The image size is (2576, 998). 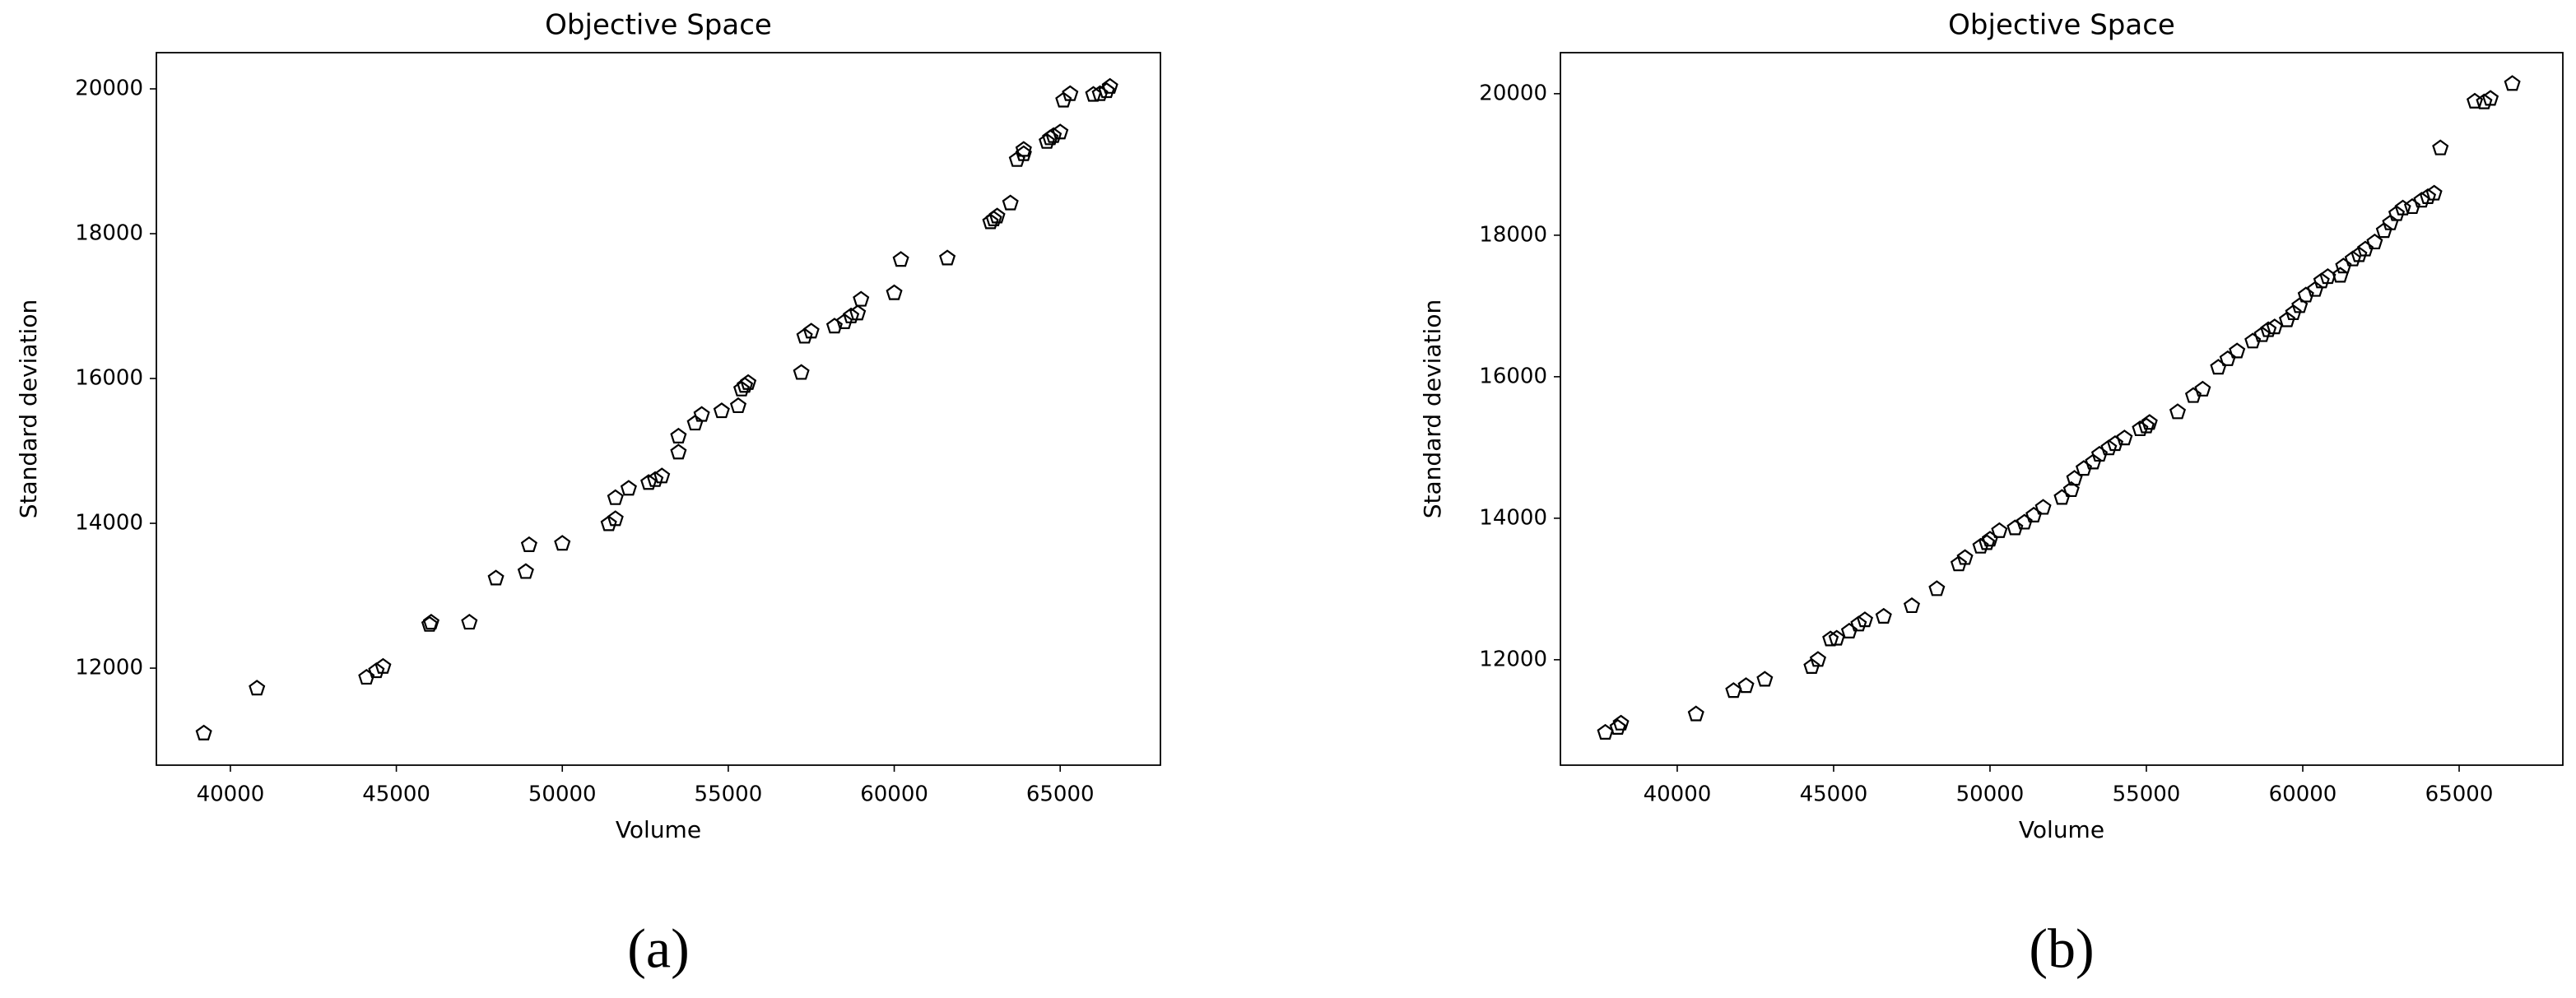 I want to click on y-axis-label: Standard deviation, so click(x=29, y=408).